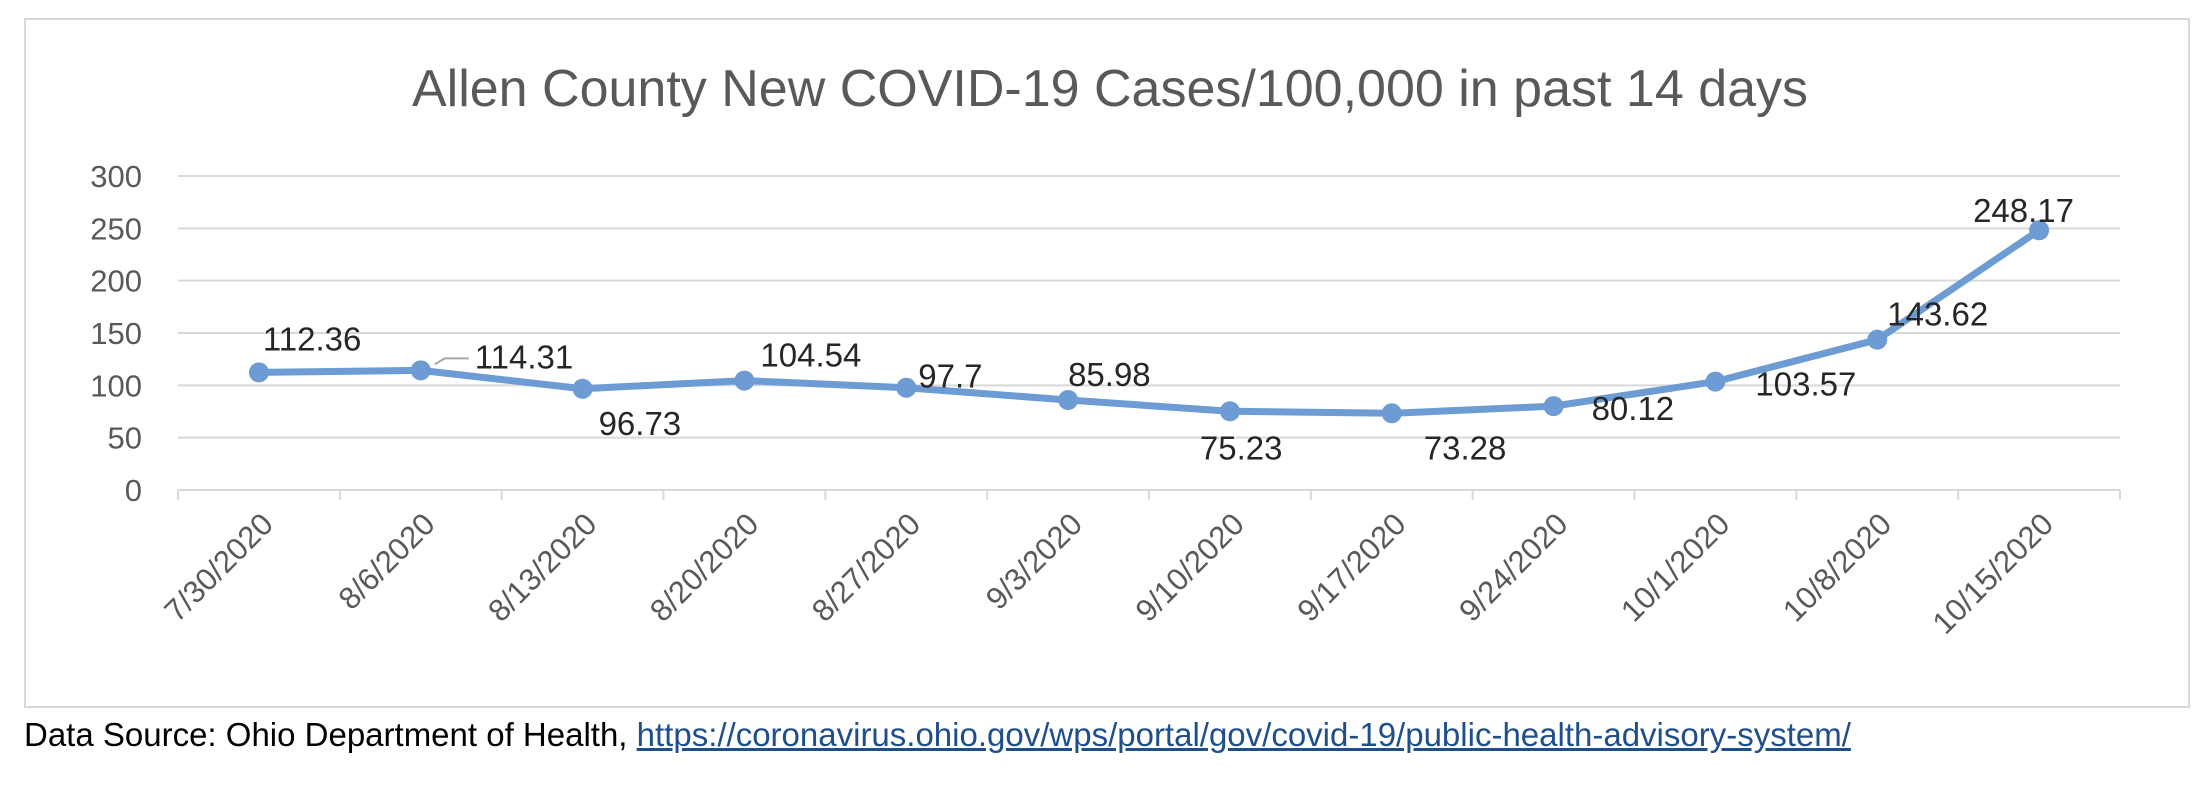 The height and width of the screenshot is (804, 2212). What do you see at coordinates (1877, 339) in the screenshot?
I see `data-point-10/8/2020` at bounding box center [1877, 339].